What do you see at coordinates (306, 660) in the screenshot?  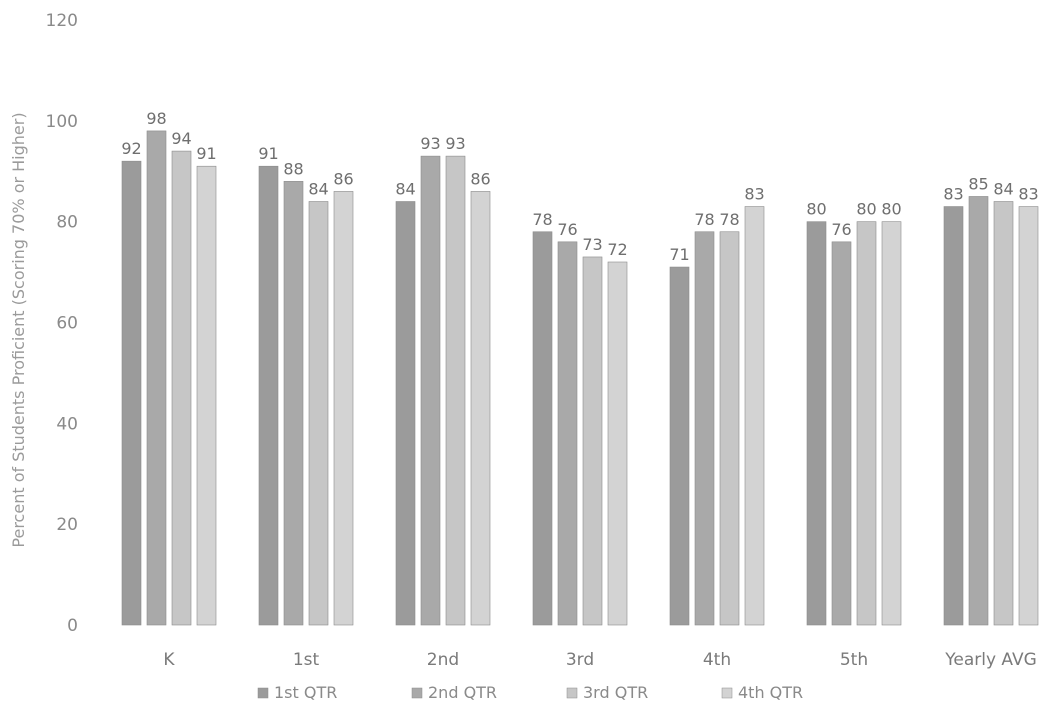 I see `x-tick-label: 1st` at bounding box center [306, 660].